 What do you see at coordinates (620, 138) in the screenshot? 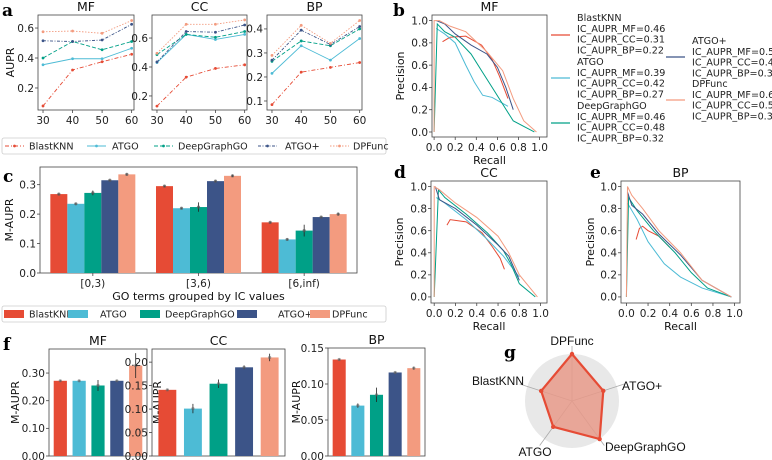
I see `legend-text: IC_AUPR_BP=0.32` at bounding box center [620, 138].